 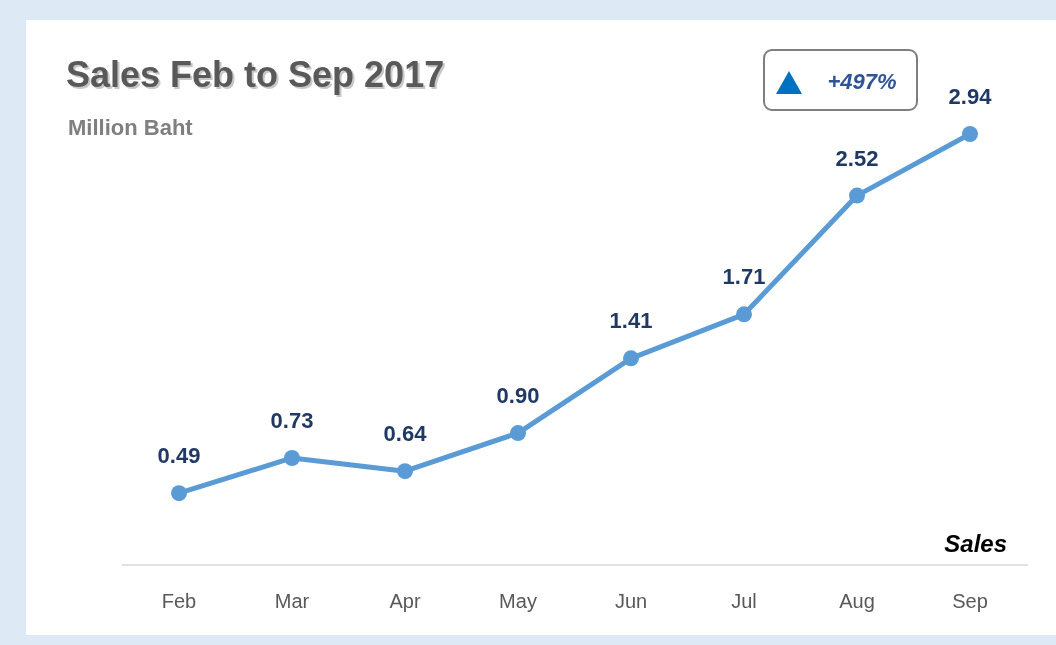 I want to click on data-label: 0.64, so click(x=405, y=434).